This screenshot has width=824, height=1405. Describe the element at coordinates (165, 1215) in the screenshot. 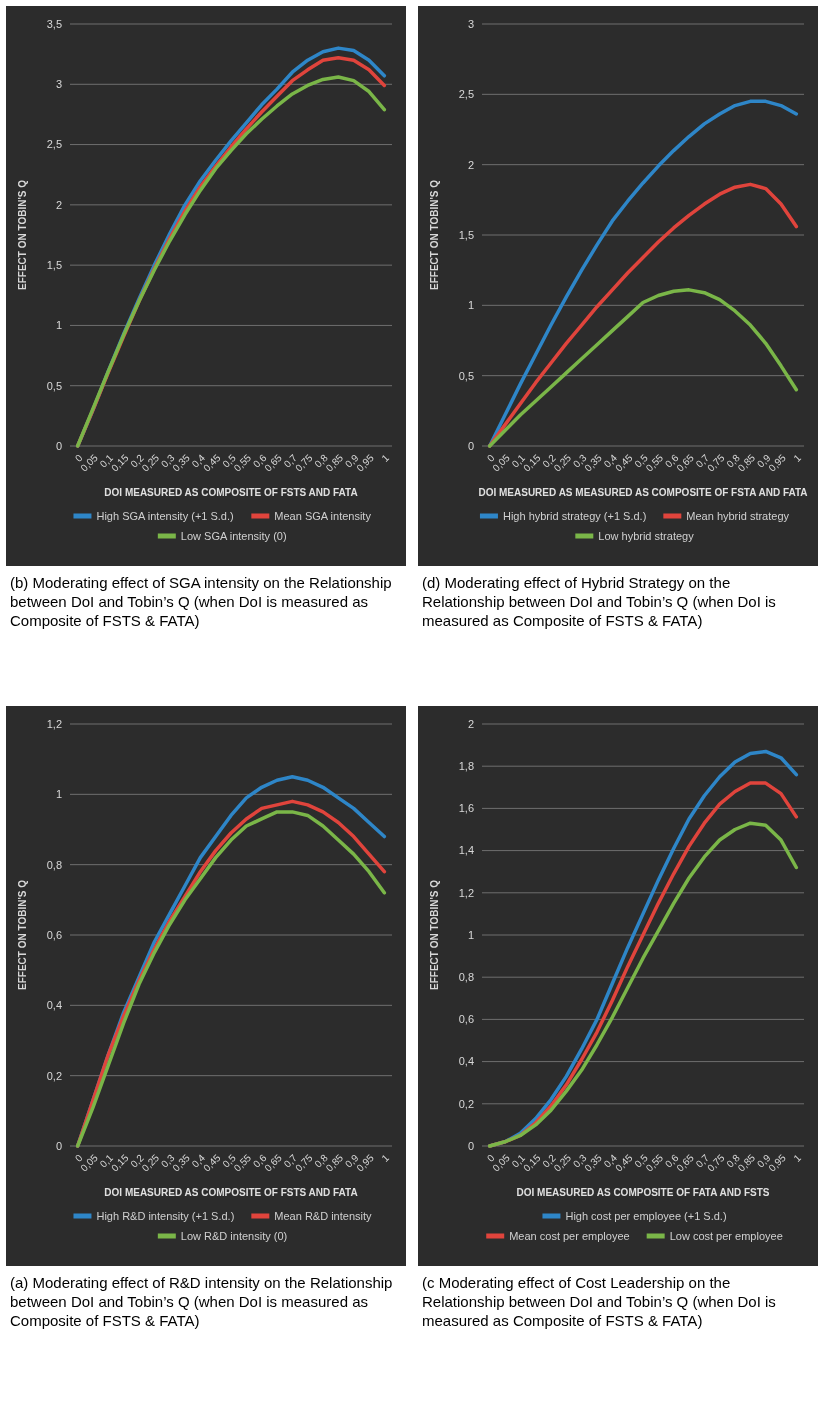

I see `legend-label: High R&D intensity (+1 S.d.)` at that location.